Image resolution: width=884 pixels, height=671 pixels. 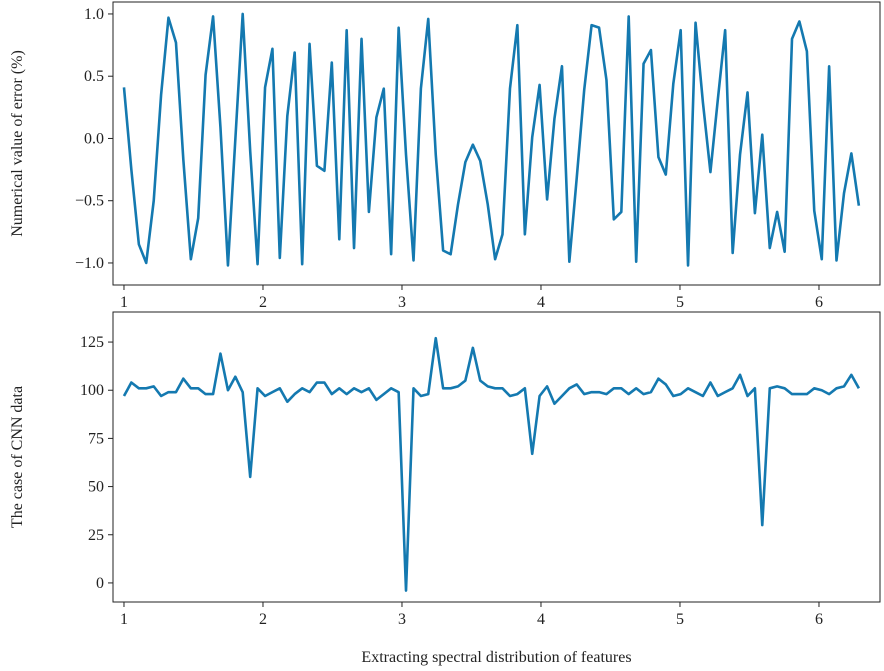 What do you see at coordinates (89, 263) in the screenshot?
I see `y-tick-label: −1.0` at bounding box center [89, 263].